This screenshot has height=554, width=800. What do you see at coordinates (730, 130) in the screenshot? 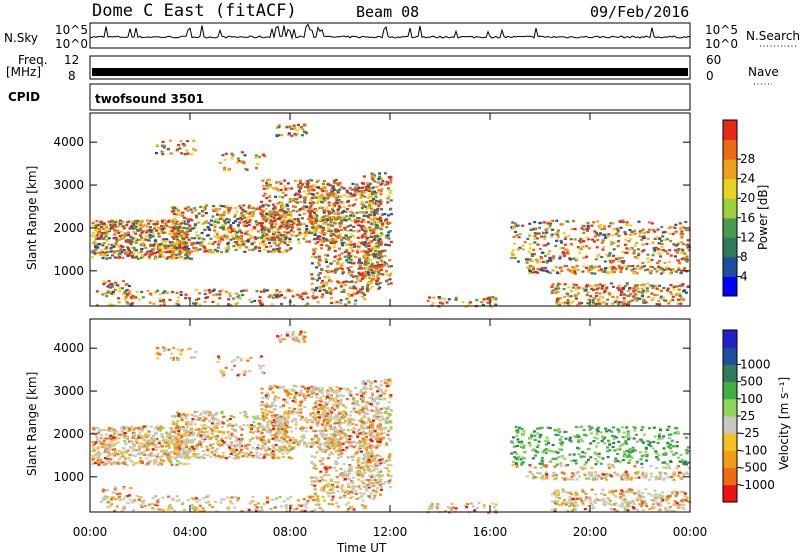
I see `colorbar-swatch` at bounding box center [730, 130].